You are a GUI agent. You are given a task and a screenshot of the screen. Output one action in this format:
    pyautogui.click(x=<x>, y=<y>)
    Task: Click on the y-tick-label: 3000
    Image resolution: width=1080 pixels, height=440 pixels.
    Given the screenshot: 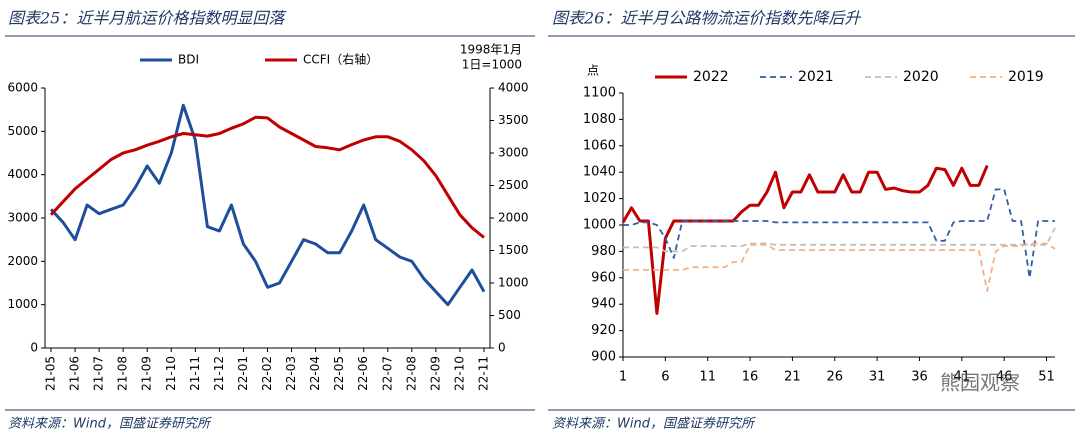 What is the action you would take?
    pyautogui.click(x=22, y=218)
    